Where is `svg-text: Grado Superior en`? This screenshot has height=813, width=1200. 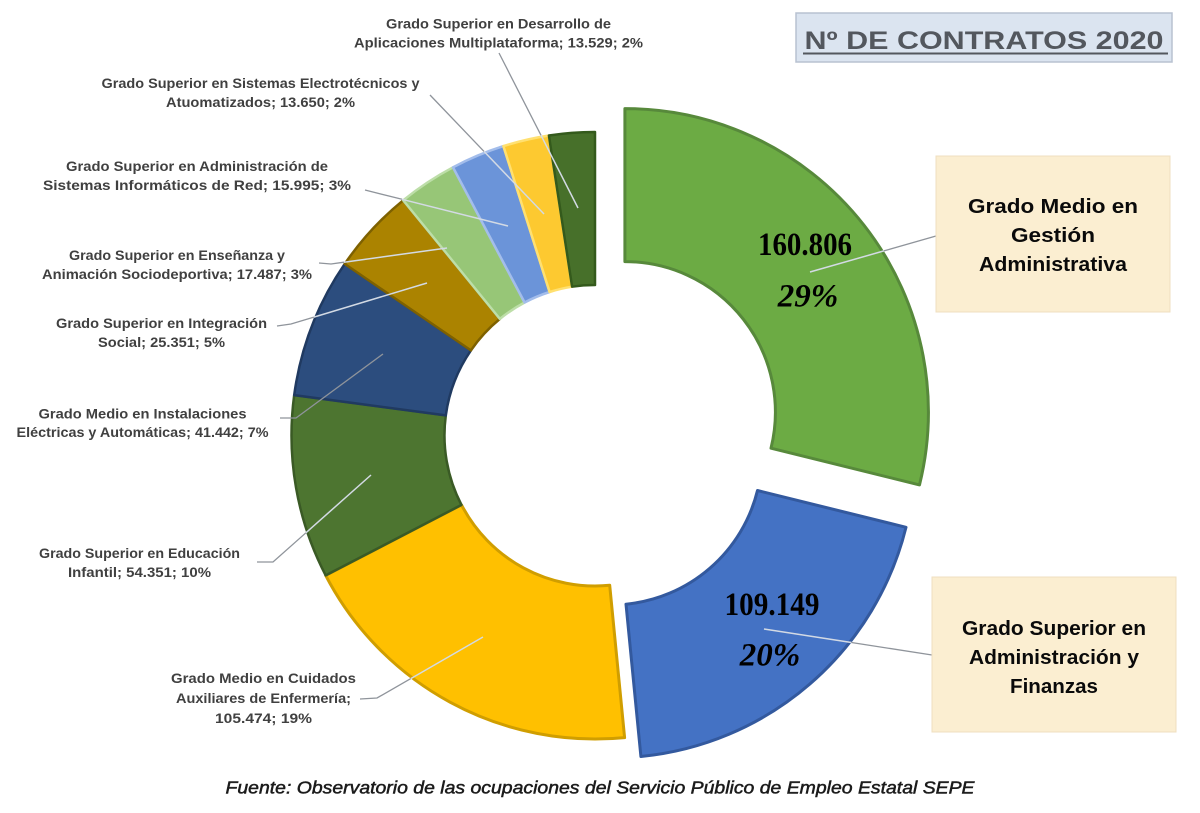
svg-text: Grado Superior en is located at coordinates (1054, 629).